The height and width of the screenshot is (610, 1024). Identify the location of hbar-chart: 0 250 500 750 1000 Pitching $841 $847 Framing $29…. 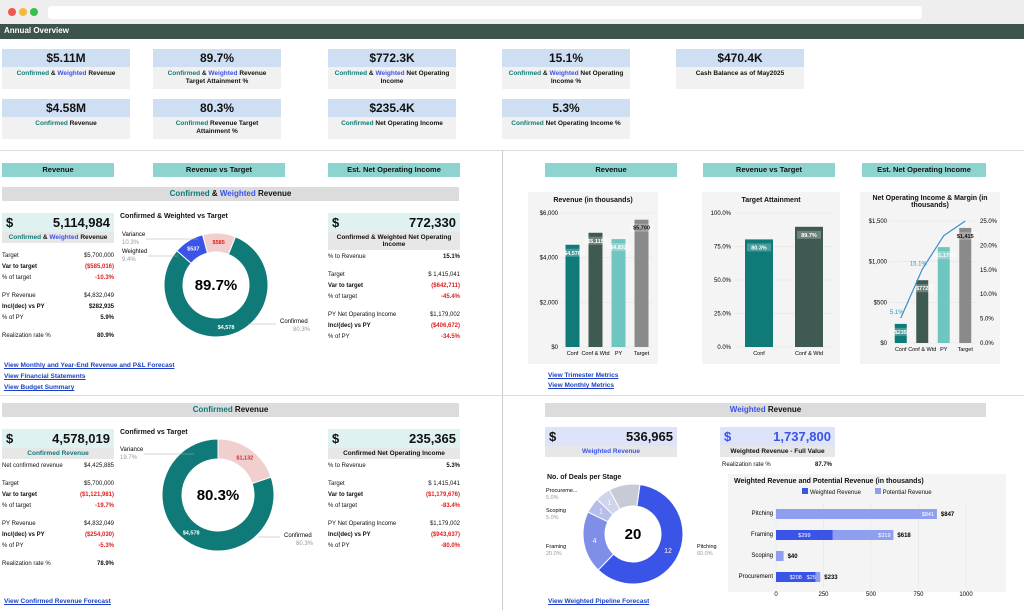
(856, 551).